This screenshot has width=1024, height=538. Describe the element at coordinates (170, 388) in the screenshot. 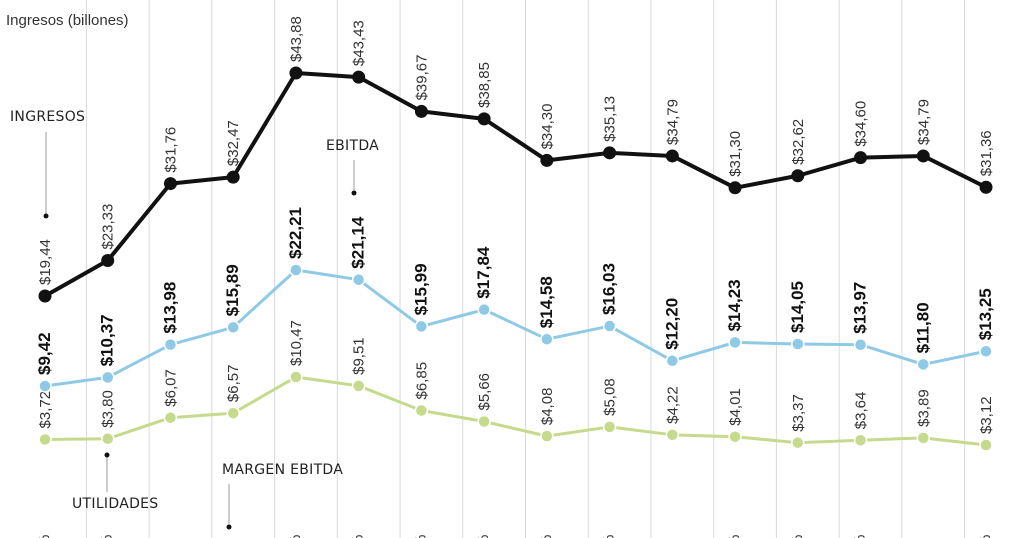

I see `data-label-utilidades: $6,07` at that location.